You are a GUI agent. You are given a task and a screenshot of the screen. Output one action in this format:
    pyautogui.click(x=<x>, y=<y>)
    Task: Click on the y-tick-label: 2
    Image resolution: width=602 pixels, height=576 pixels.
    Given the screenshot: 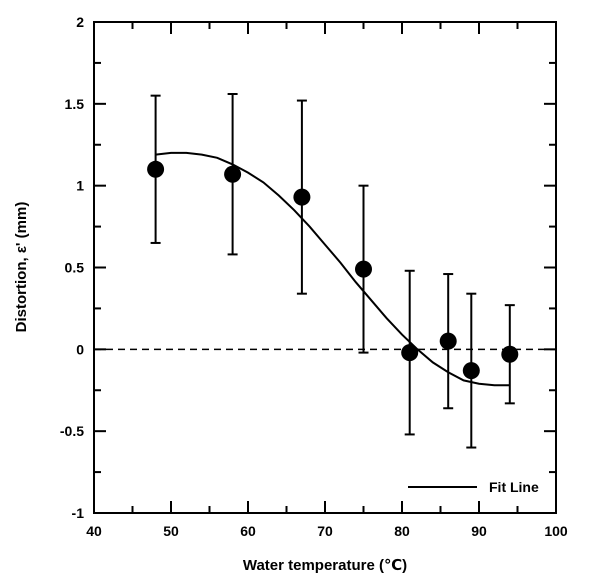 What is the action you would take?
    pyautogui.click(x=80, y=22)
    